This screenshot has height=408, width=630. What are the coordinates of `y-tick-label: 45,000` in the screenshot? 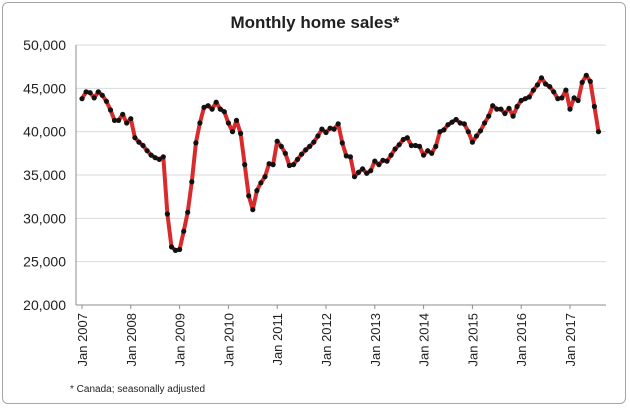 It's located at (44, 88).